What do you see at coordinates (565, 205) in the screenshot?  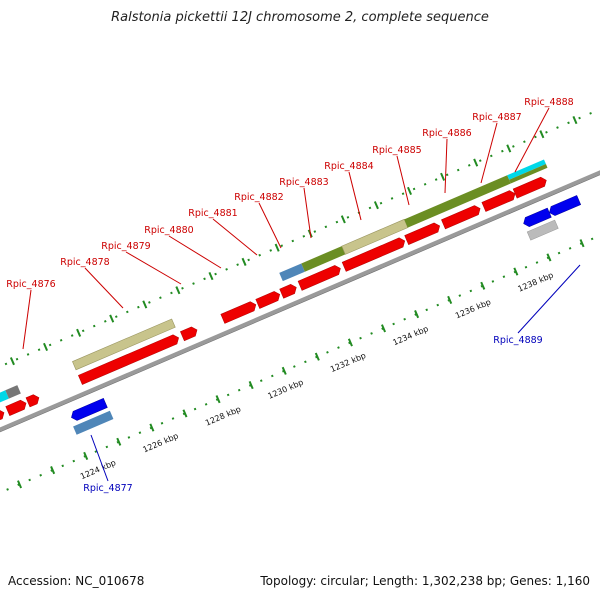 I see `gene-right-edge` at bounding box center [565, 205].